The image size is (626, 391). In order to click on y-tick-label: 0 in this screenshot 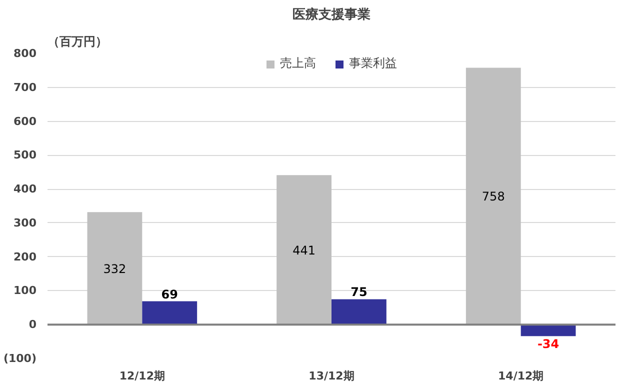, I will do `click(32, 325)`.